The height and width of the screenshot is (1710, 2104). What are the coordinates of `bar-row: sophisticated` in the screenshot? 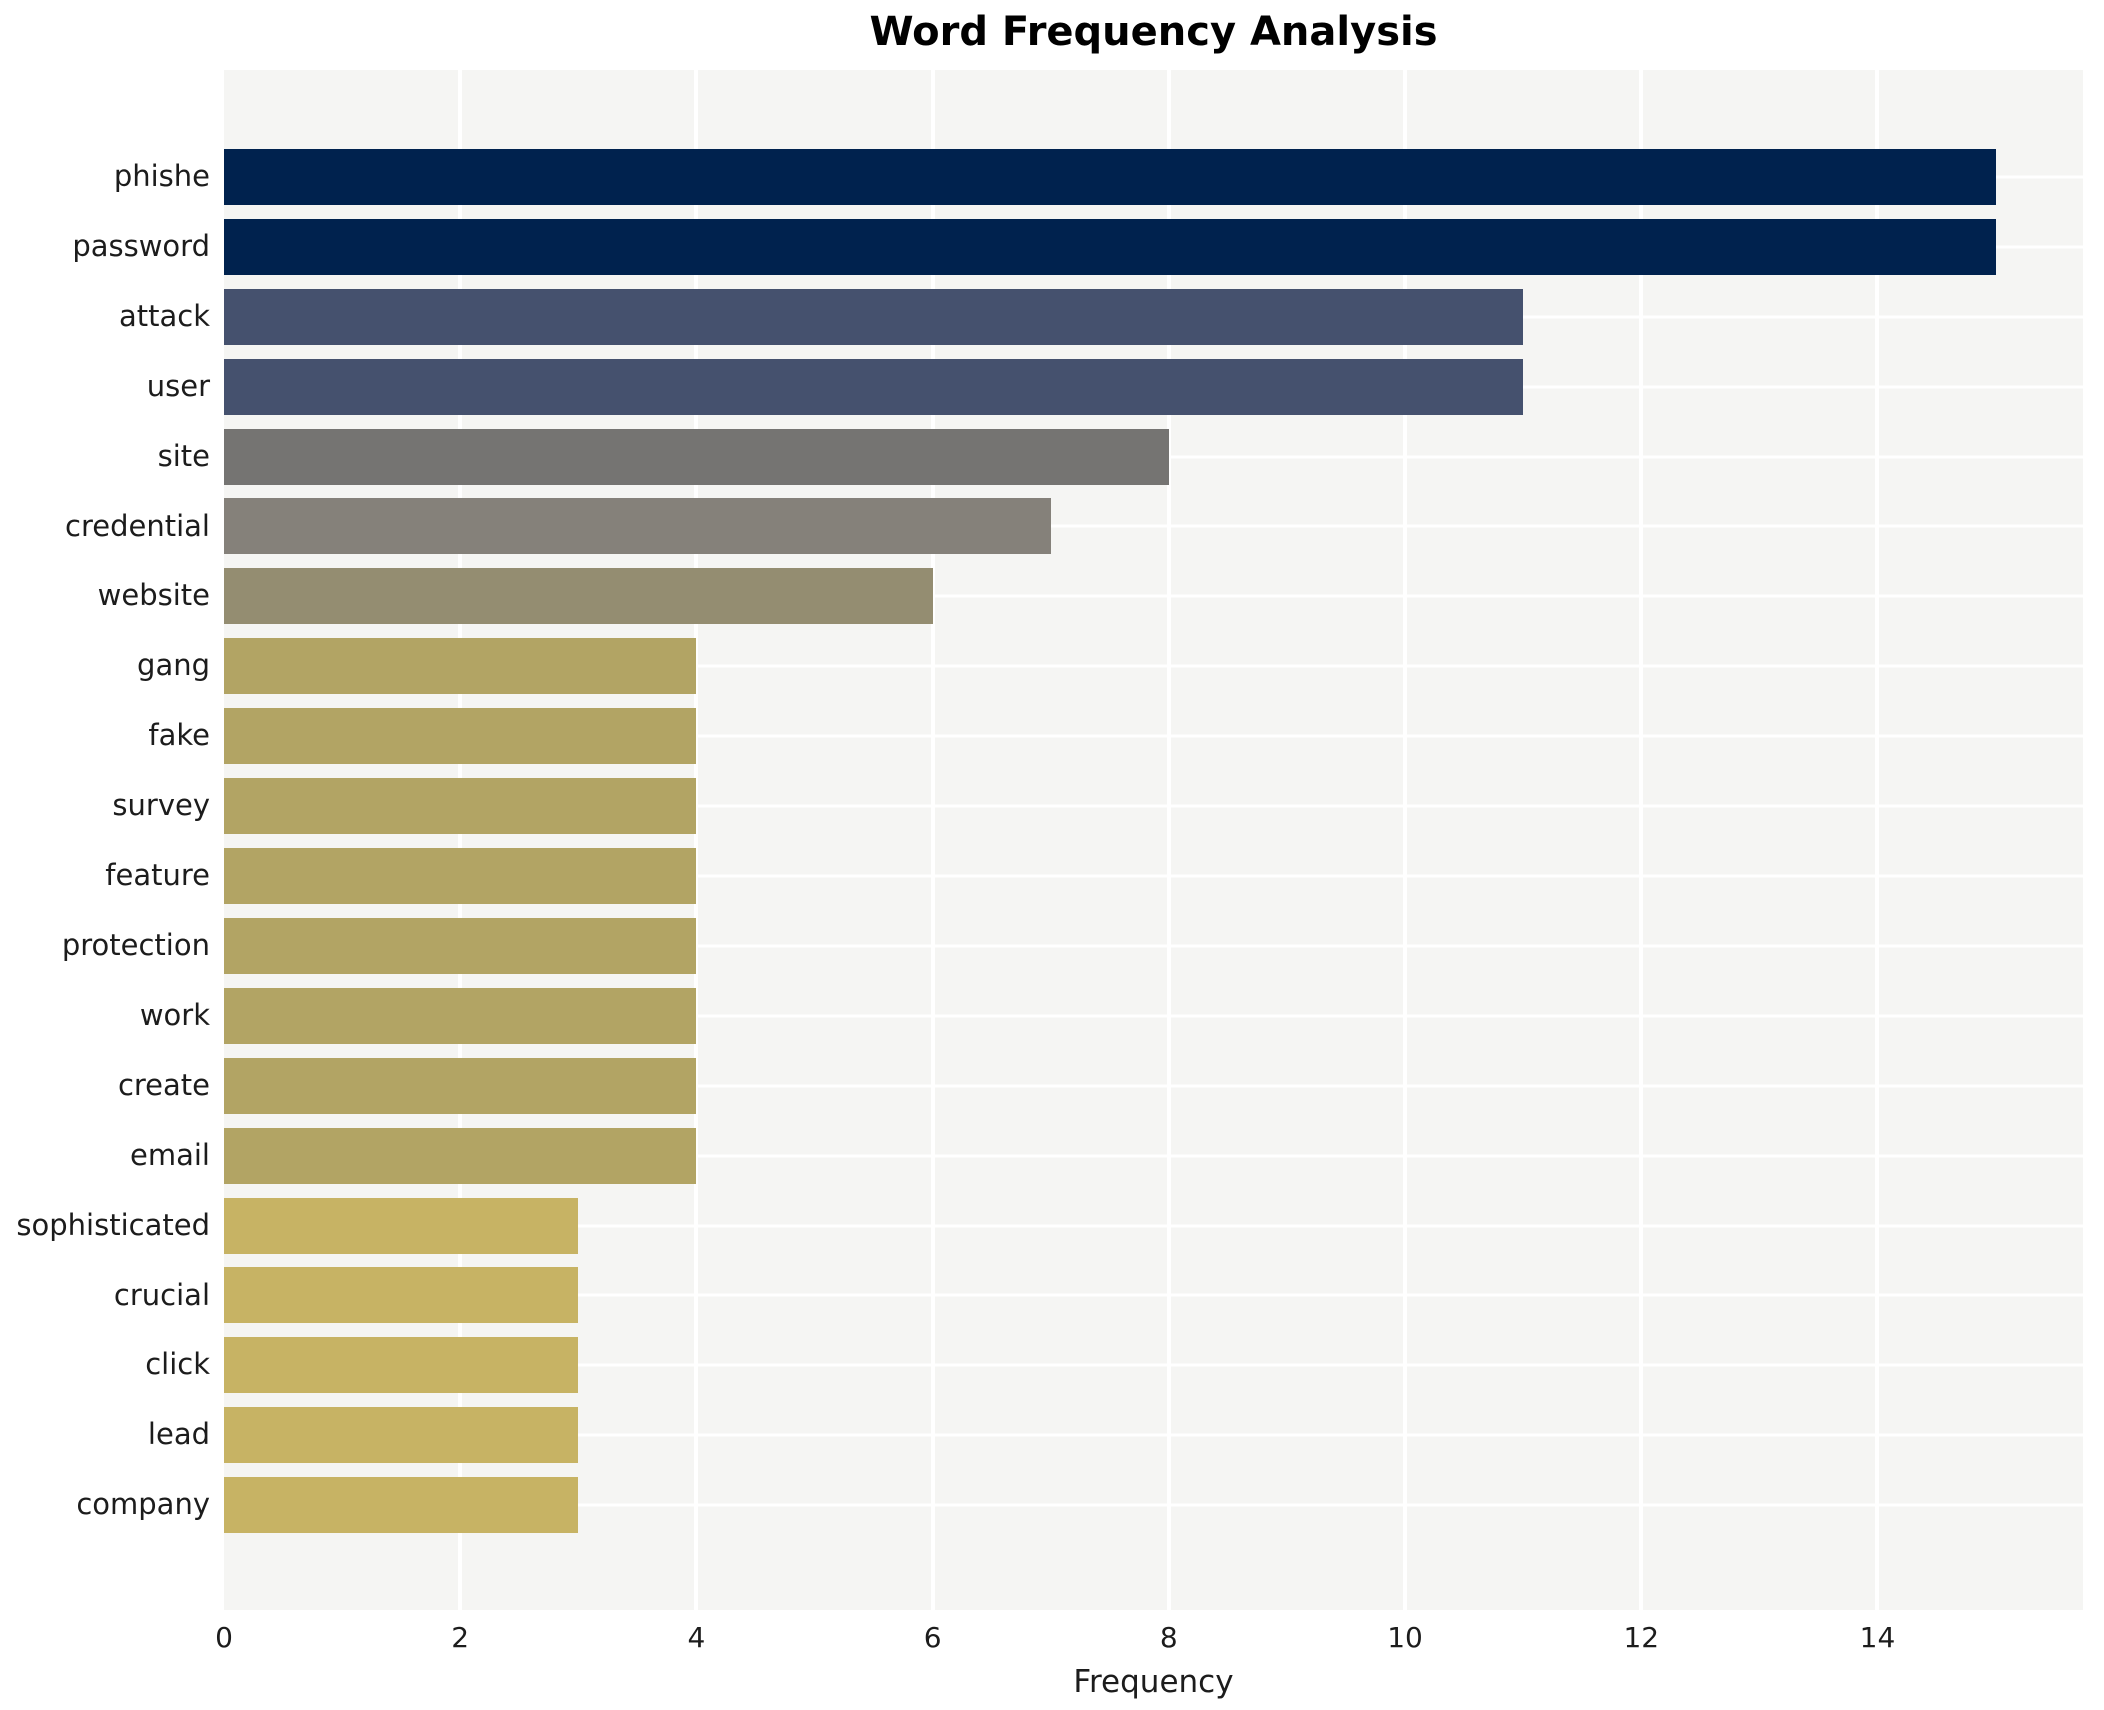 It's located at (1041, 1226).